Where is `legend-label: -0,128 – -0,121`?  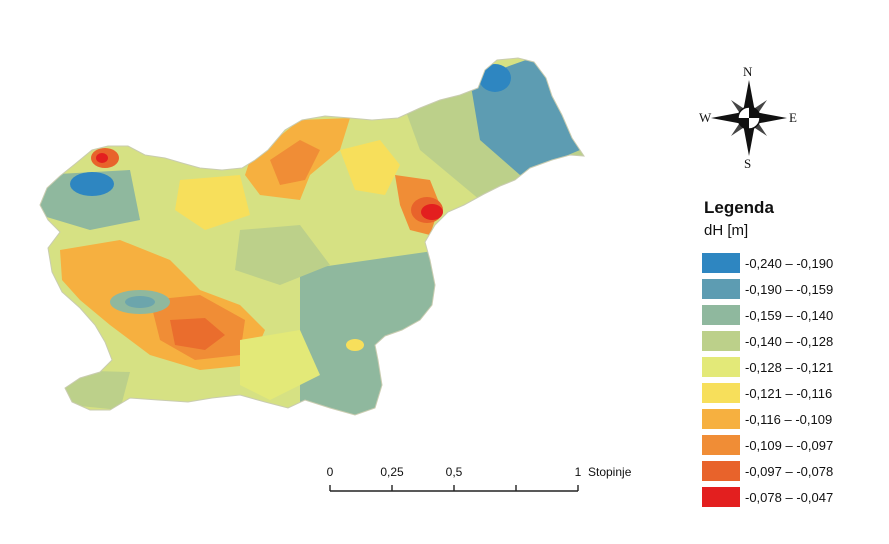
legend-label: -0,128 – -0,121 is located at coordinates (789, 367).